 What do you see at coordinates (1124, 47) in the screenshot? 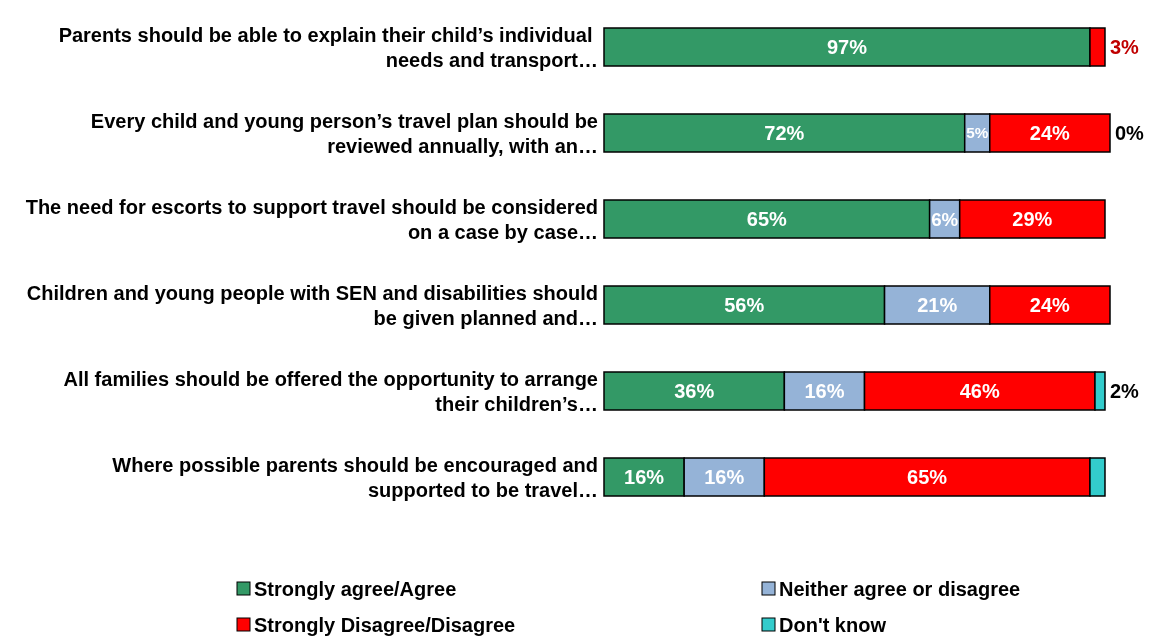
I see `data-label: 3%` at bounding box center [1124, 47].